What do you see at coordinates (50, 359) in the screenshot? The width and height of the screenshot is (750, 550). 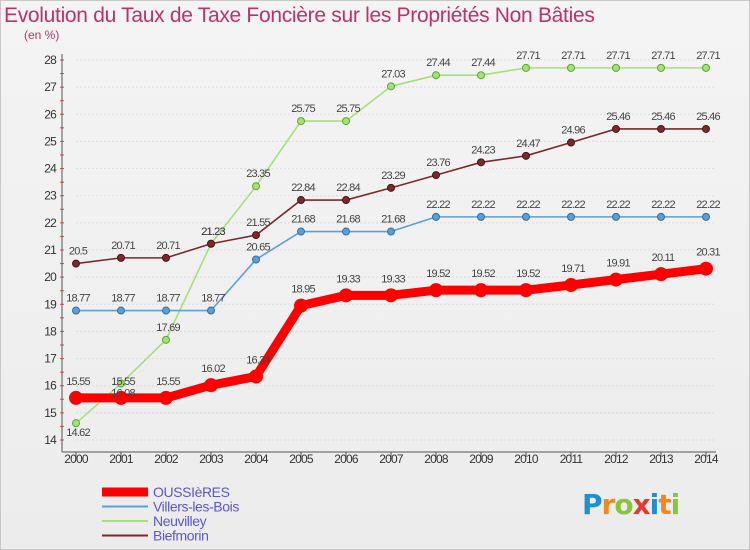 I see `y-tick-label: 17` at bounding box center [50, 359].